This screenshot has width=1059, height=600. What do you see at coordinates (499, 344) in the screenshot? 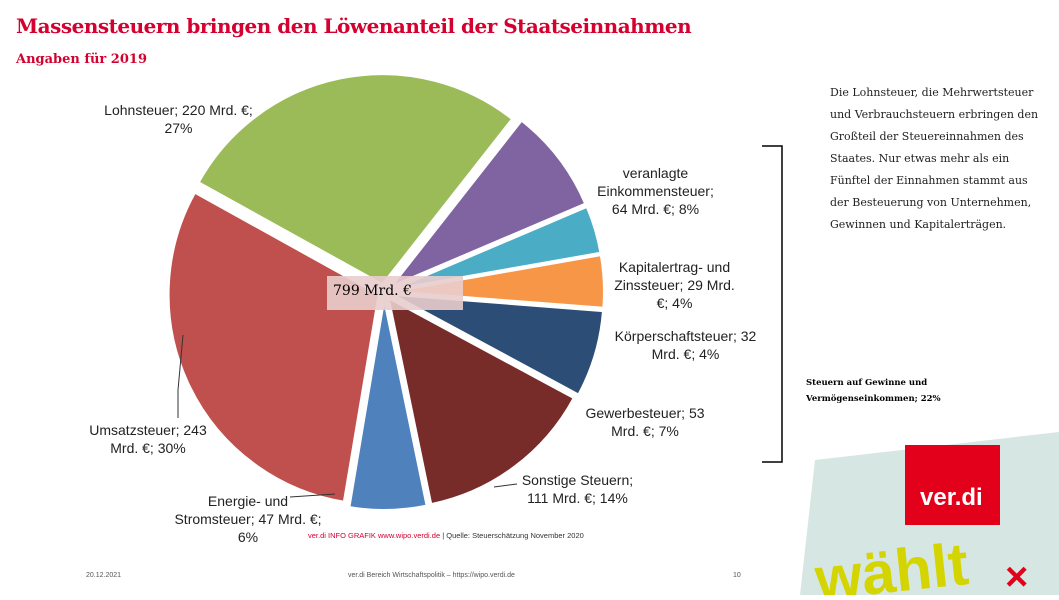
I see `pie-slice-gewerbesteuer` at bounding box center [499, 344].